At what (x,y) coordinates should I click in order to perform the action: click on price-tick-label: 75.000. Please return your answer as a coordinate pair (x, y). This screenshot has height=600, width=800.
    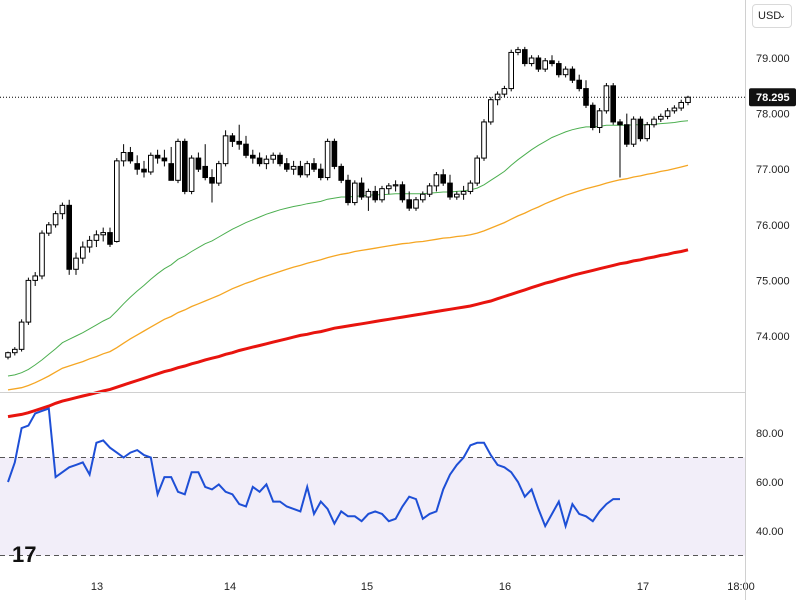
    Looking at the image, I should click on (773, 281).